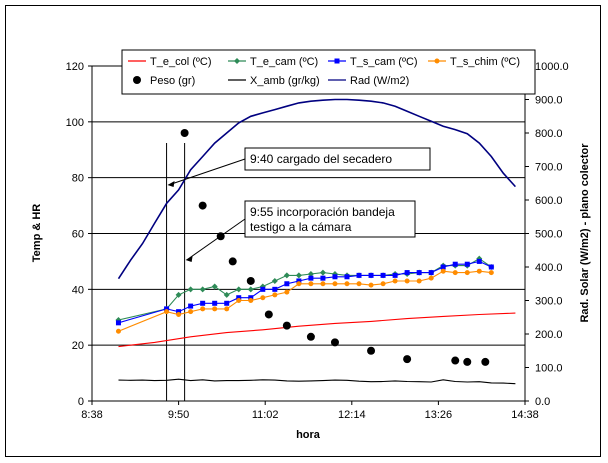 The width and height of the screenshot is (608, 463). What do you see at coordinates (172, 81) in the screenshot?
I see `legend-label: Peso (gr)` at bounding box center [172, 81].